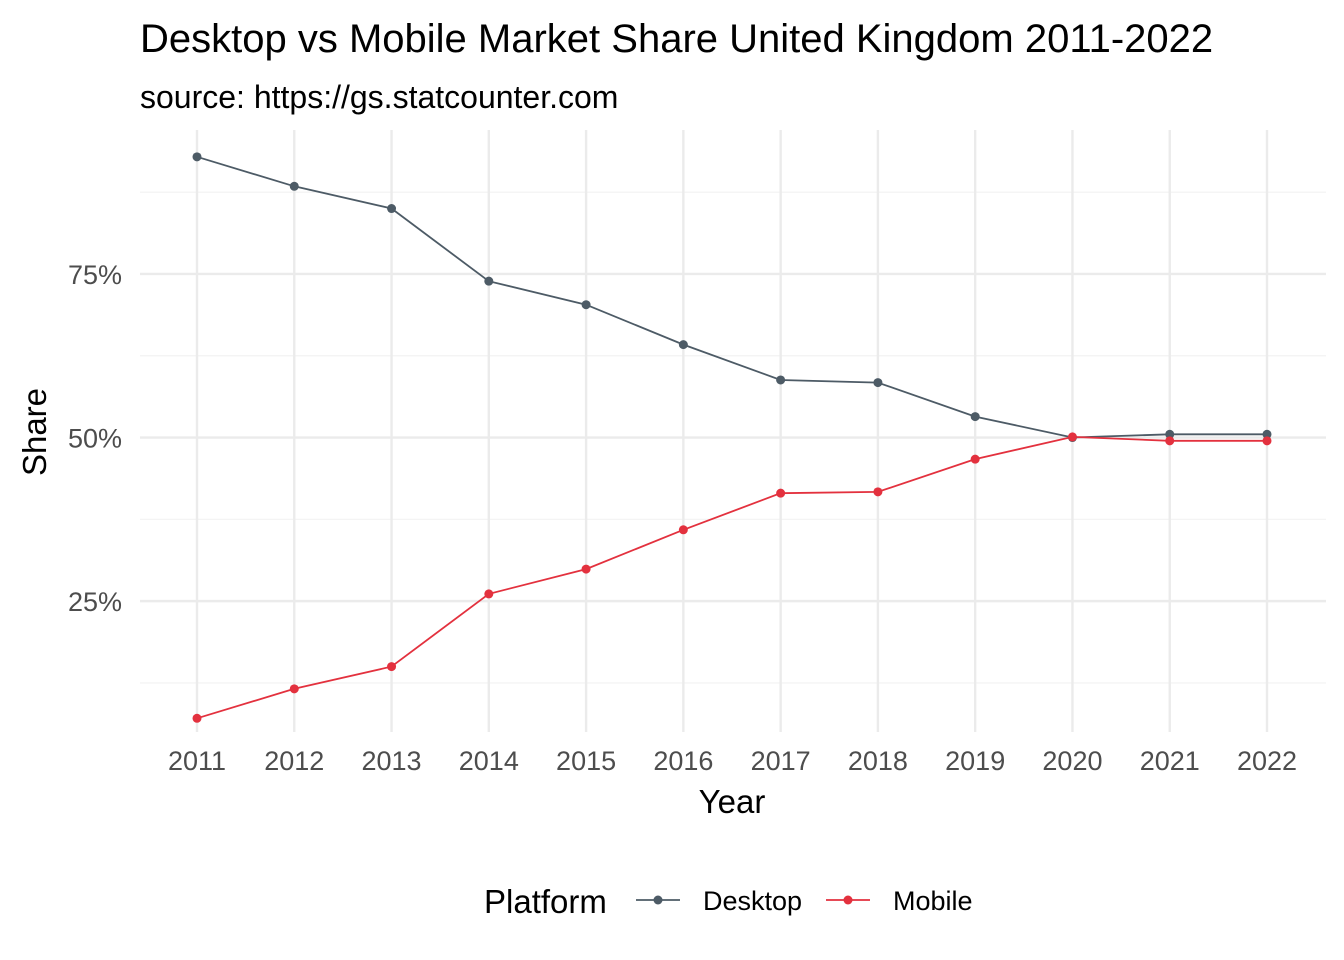  Describe the element at coordinates (658, 900) in the screenshot. I see `legend-point-desktop` at that location.